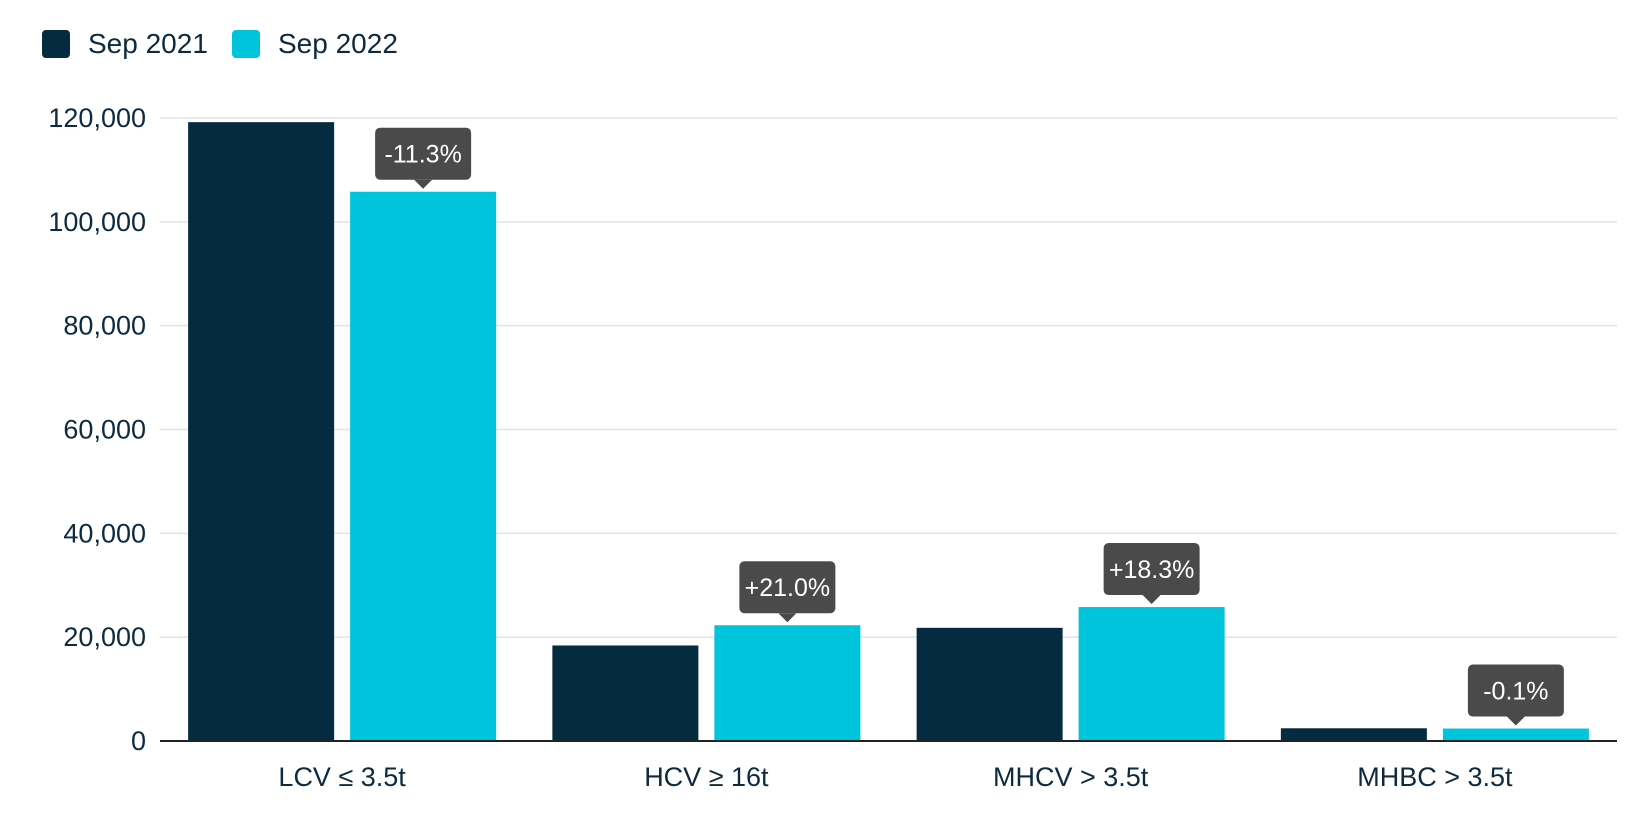 The width and height of the screenshot is (1651, 829). I want to click on y-tick-label: 120,000, so click(97, 118).